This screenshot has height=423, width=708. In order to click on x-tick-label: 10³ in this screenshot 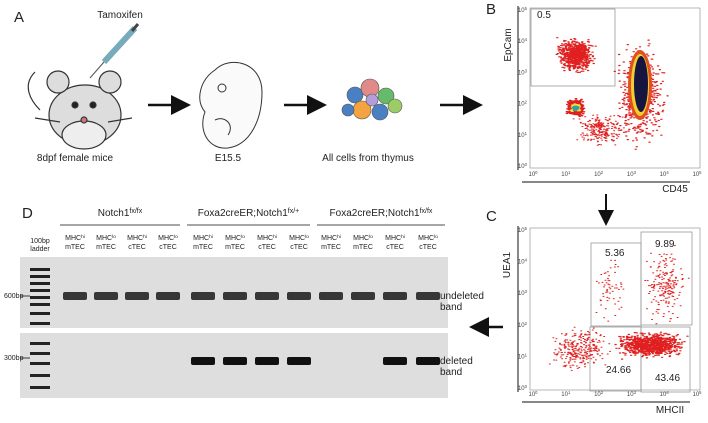, I will do `click(632, 174)`.